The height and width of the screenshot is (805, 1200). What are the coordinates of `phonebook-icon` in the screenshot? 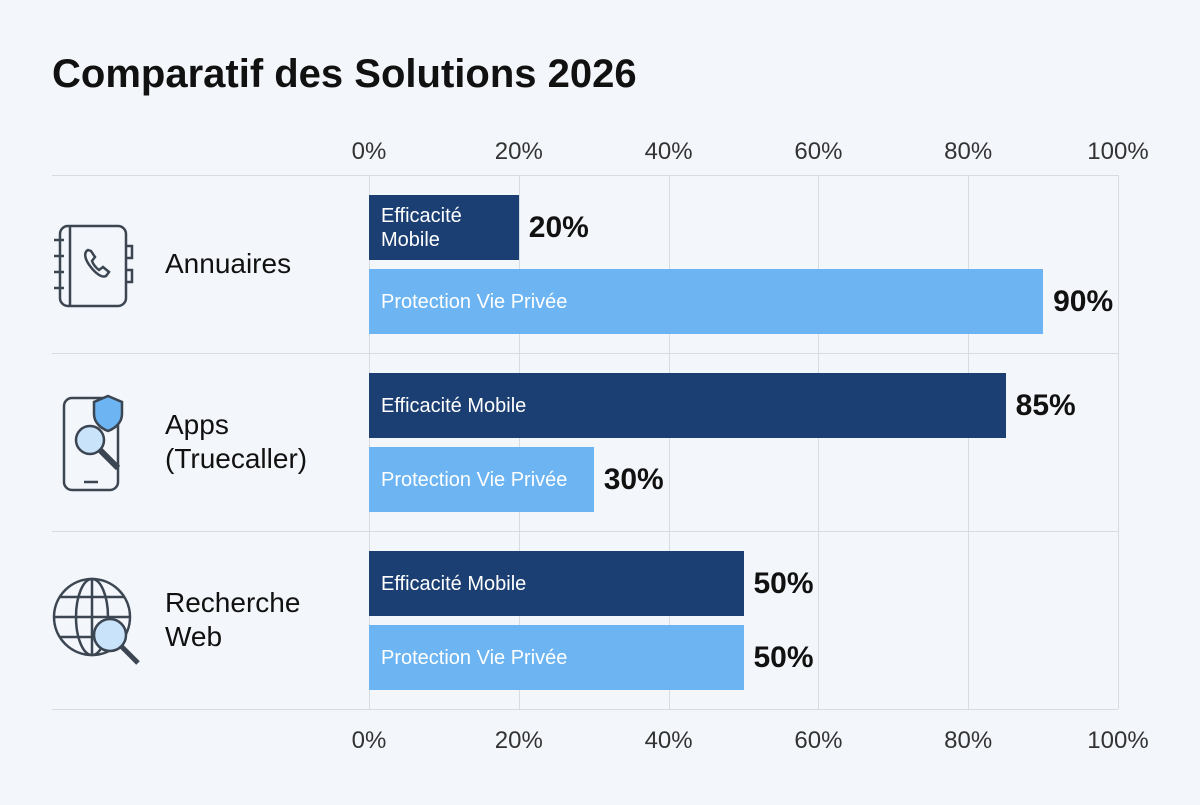 It's located at (94, 266).